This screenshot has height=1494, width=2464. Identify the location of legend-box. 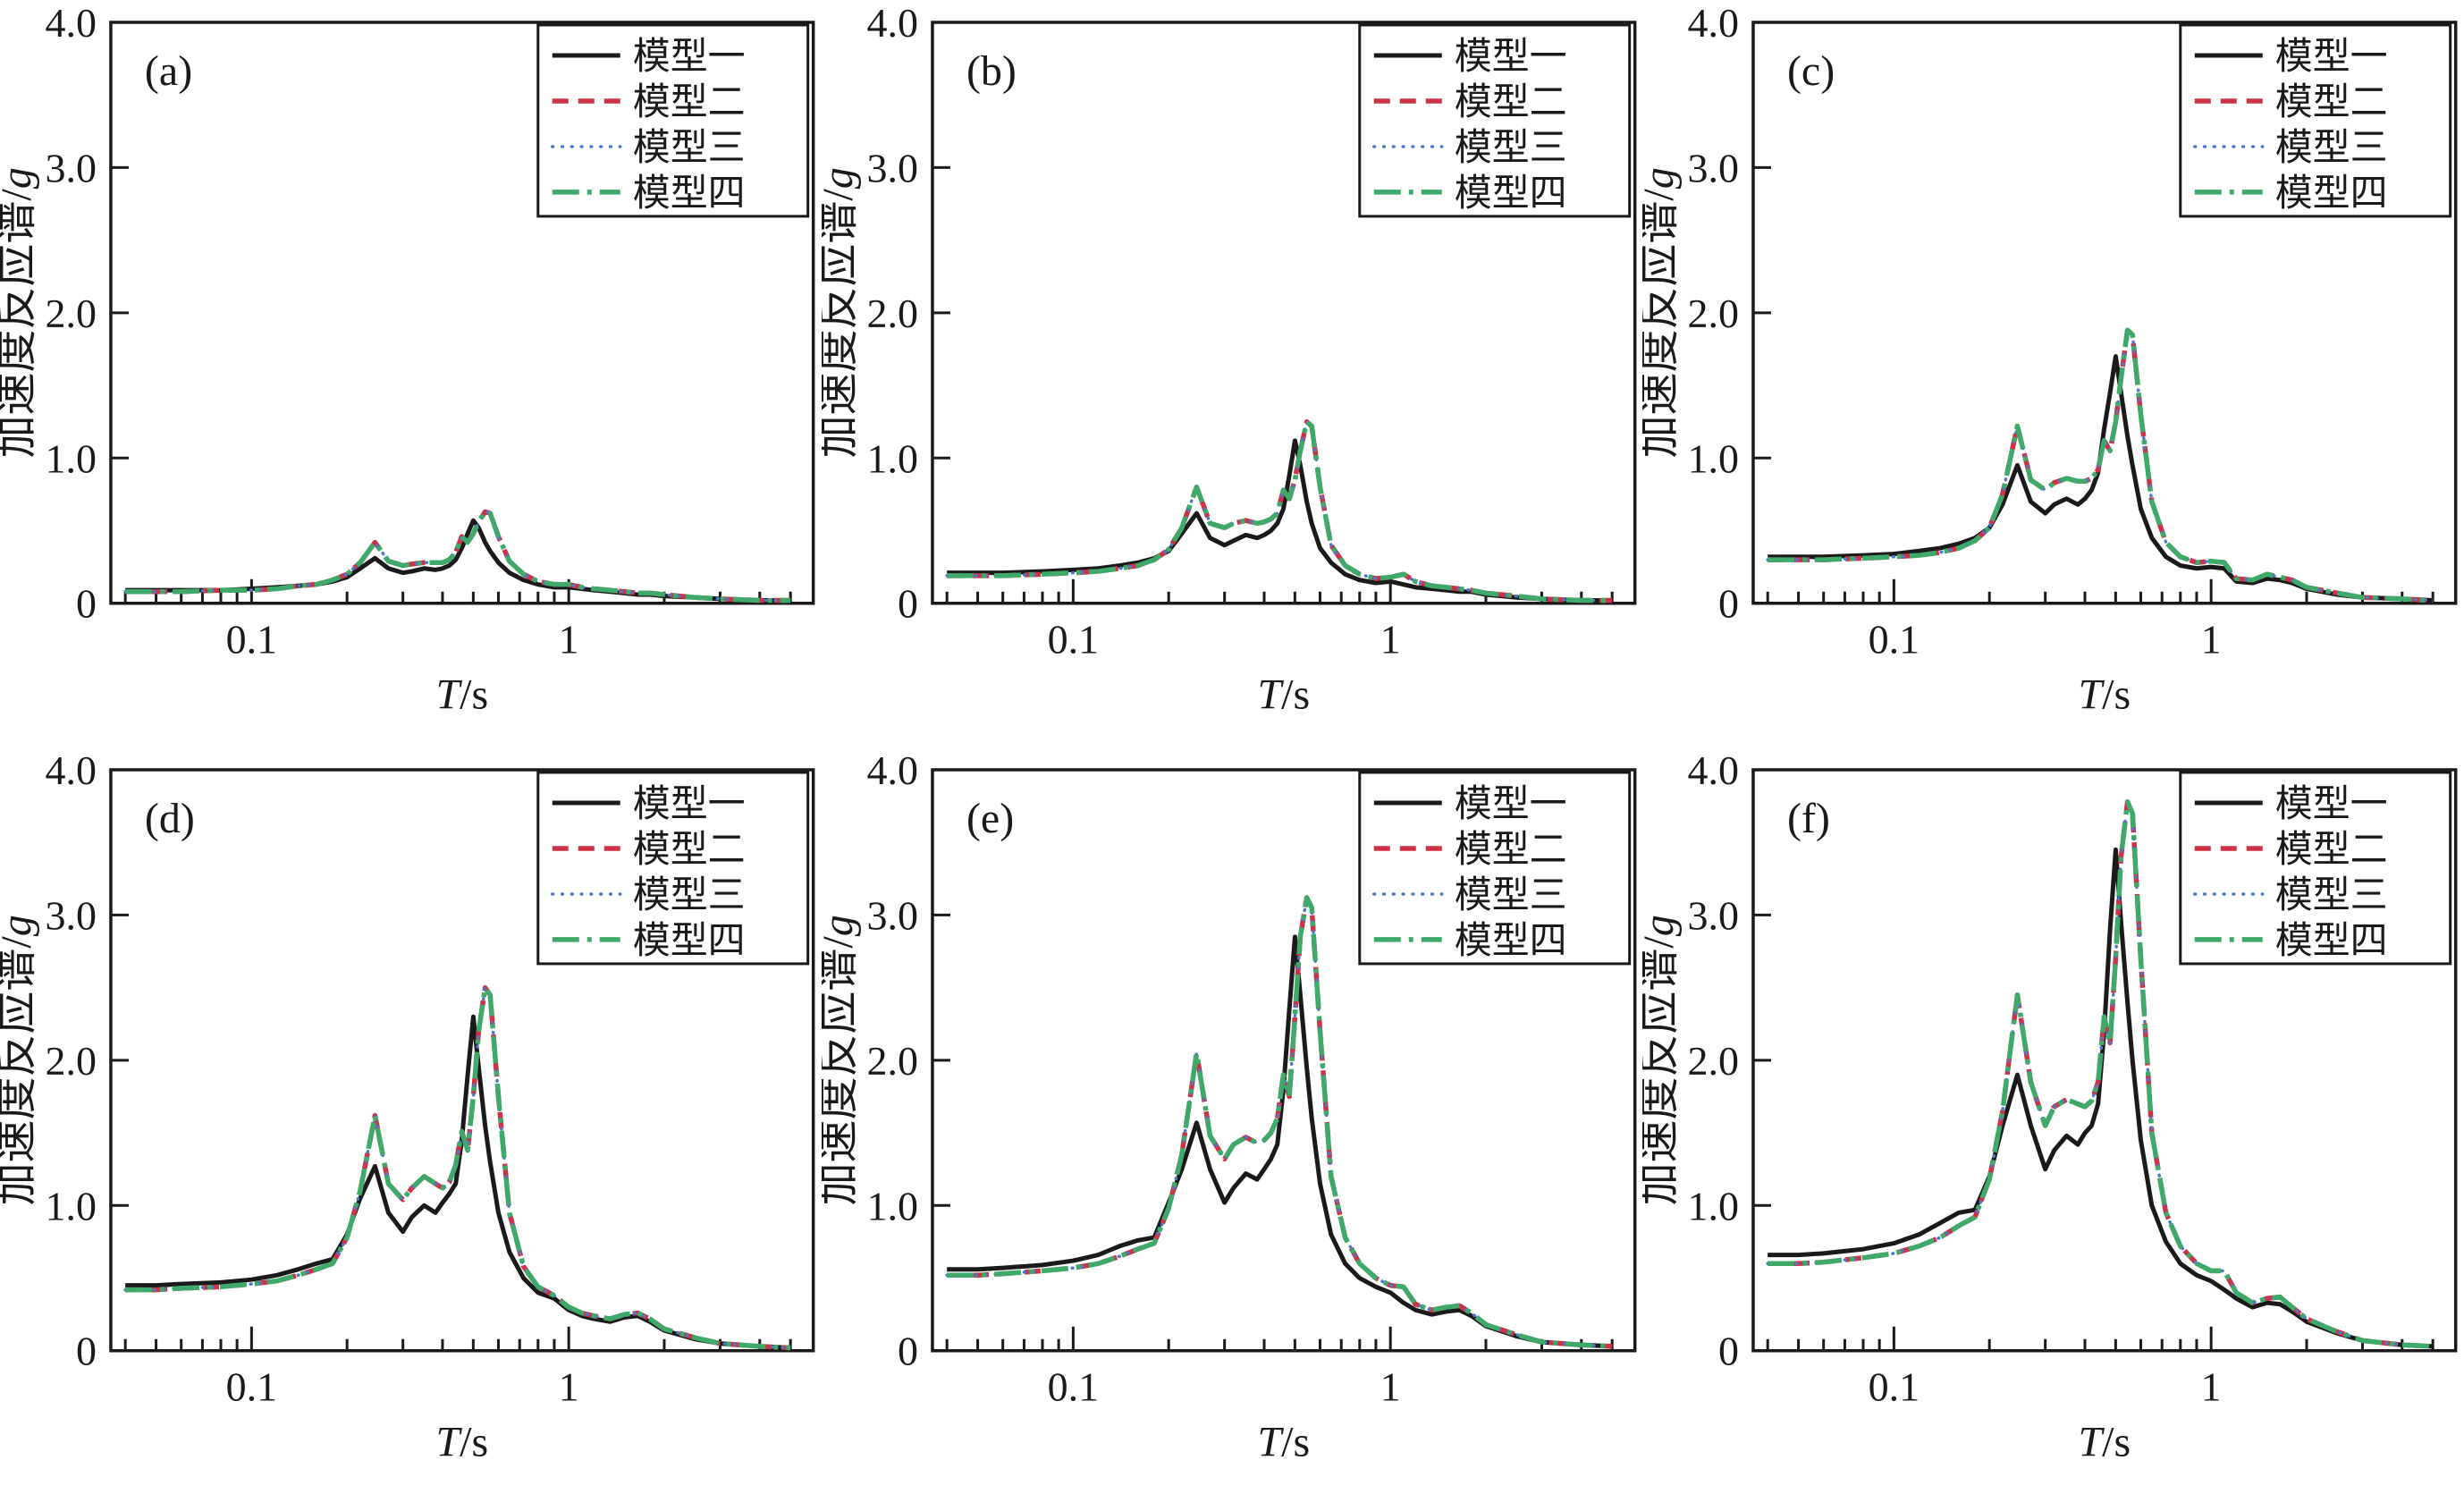
(1494, 868).